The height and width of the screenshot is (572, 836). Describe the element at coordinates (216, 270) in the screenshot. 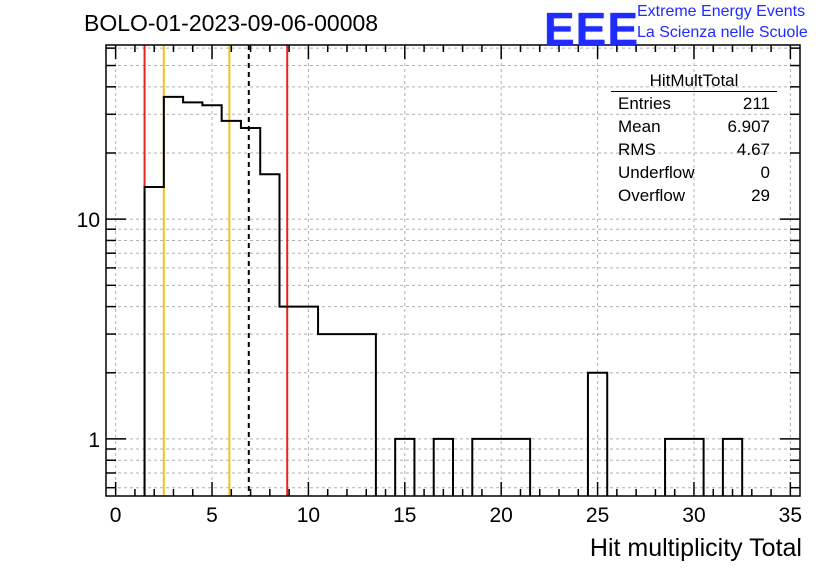

I see `marker-lines` at that location.